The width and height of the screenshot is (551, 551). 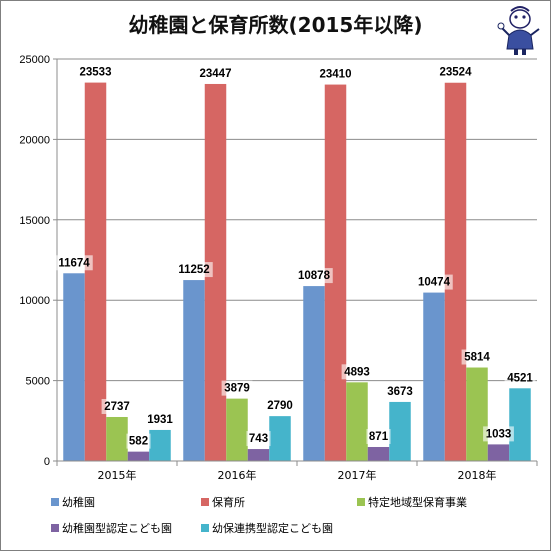 I want to click on data-label: 3673, so click(x=400, y=392).